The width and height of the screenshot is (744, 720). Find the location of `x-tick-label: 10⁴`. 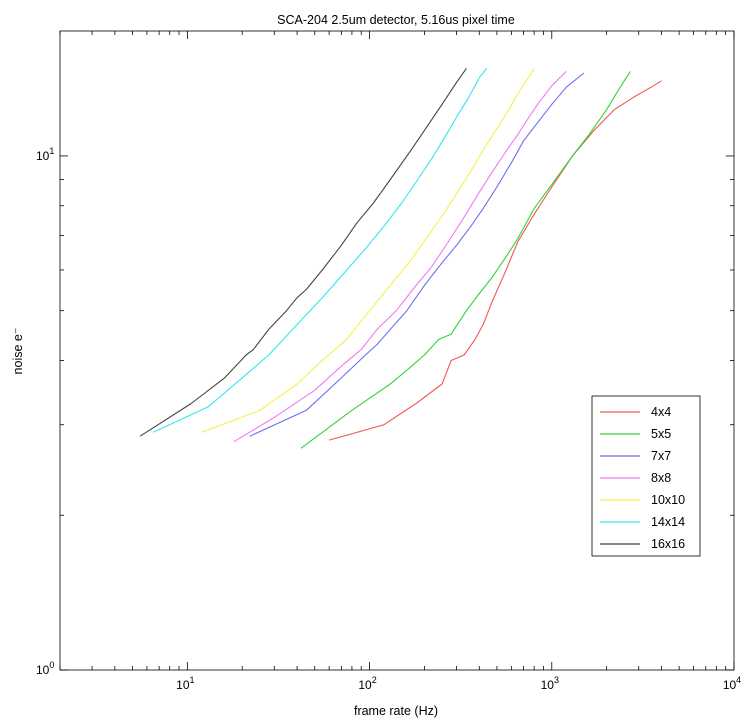

x-tick-label: 10⁴ is located at coordinates (732, 683).